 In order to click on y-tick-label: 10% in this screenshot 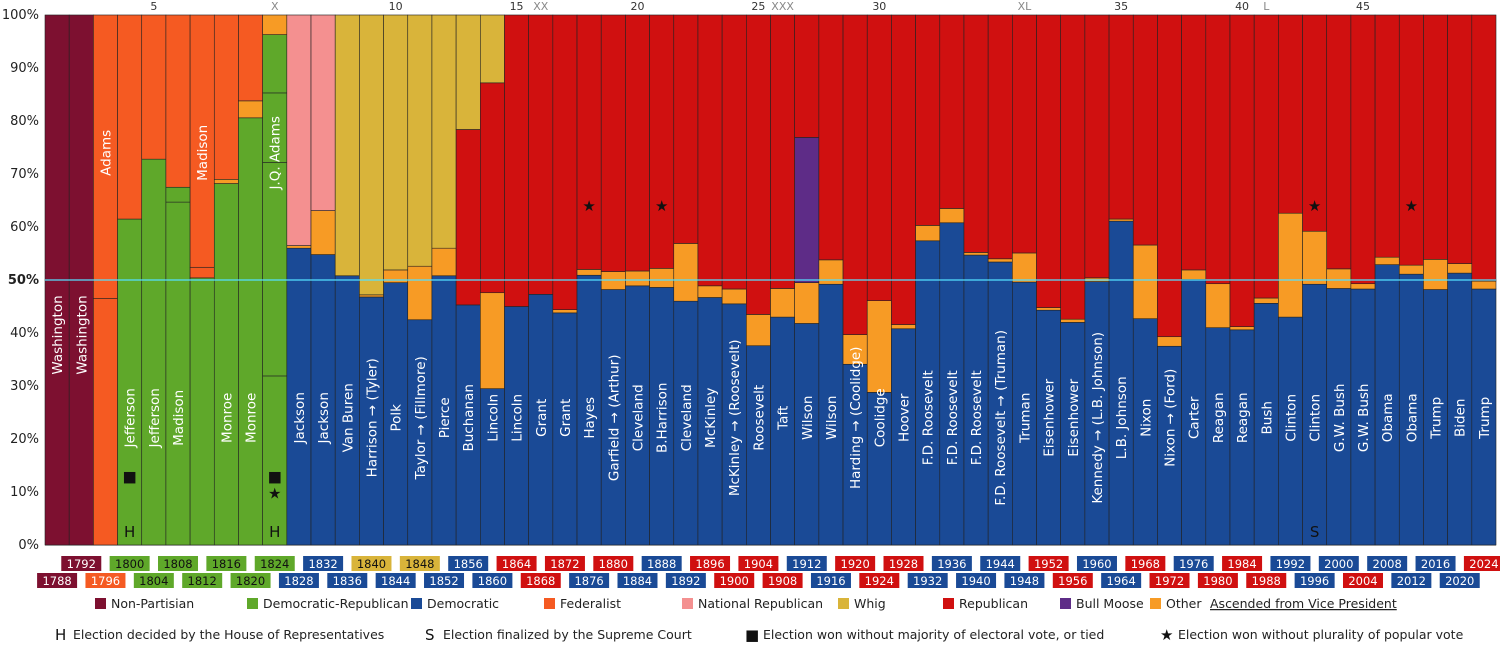, I will do `click(24, 492)`.